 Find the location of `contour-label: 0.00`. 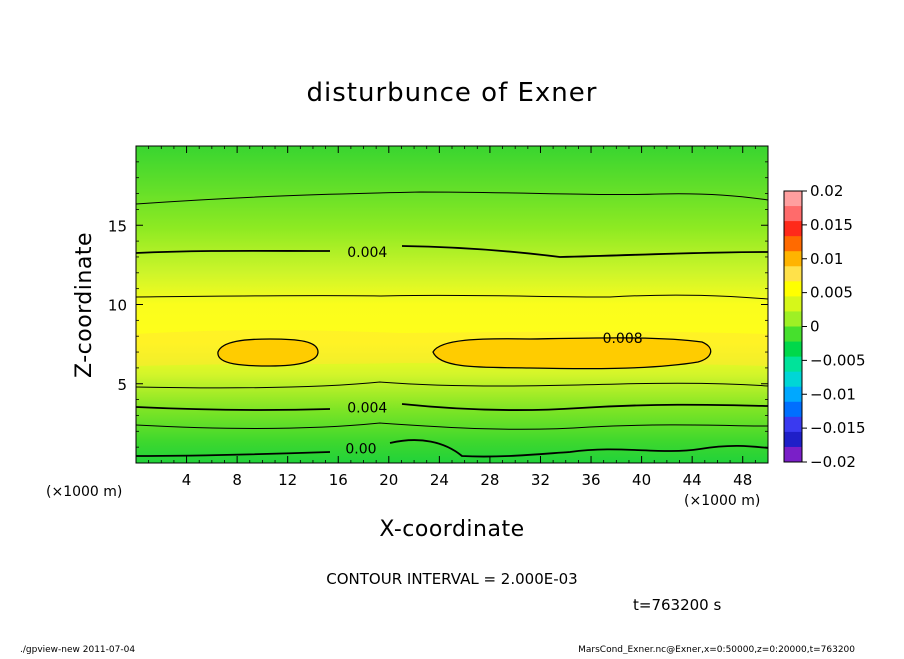

contour-label: 0.00 is located at coordinates (360, 450).